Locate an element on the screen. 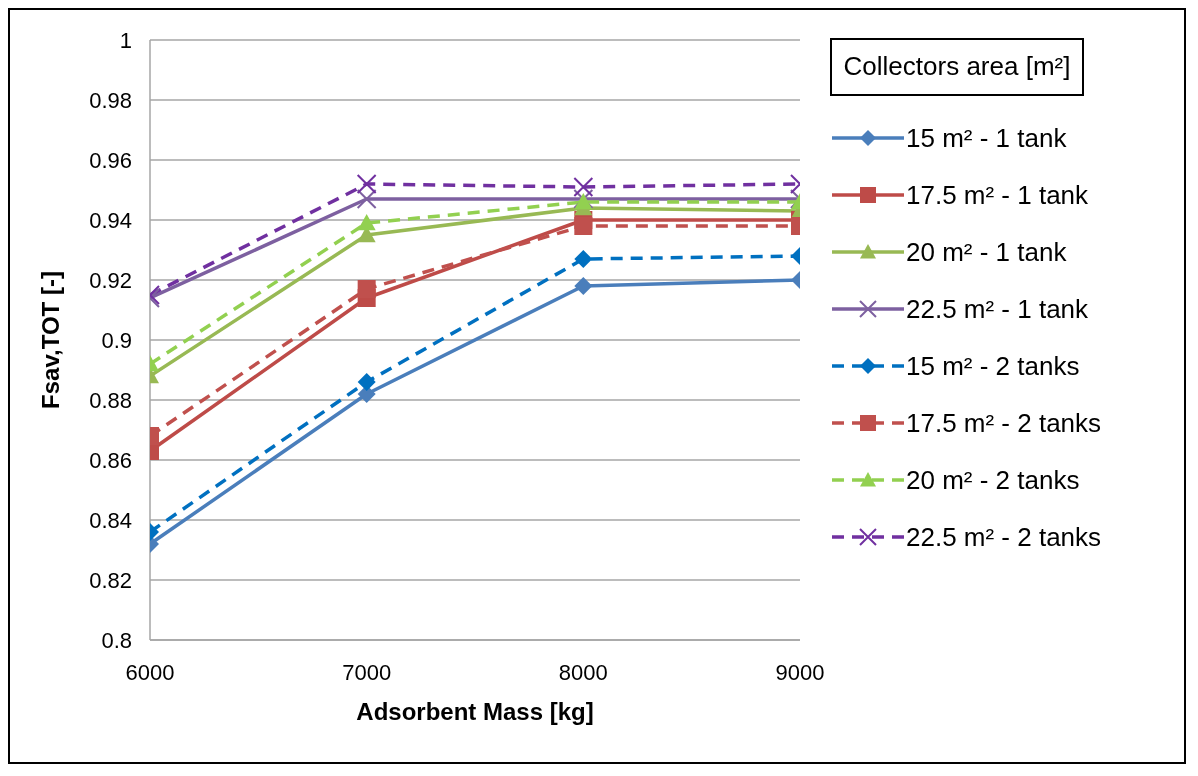 The height and width of the screenshot is (776, 1198). y-axis-title: Fsav,TOT [-] is located at coordinates (50, 340).